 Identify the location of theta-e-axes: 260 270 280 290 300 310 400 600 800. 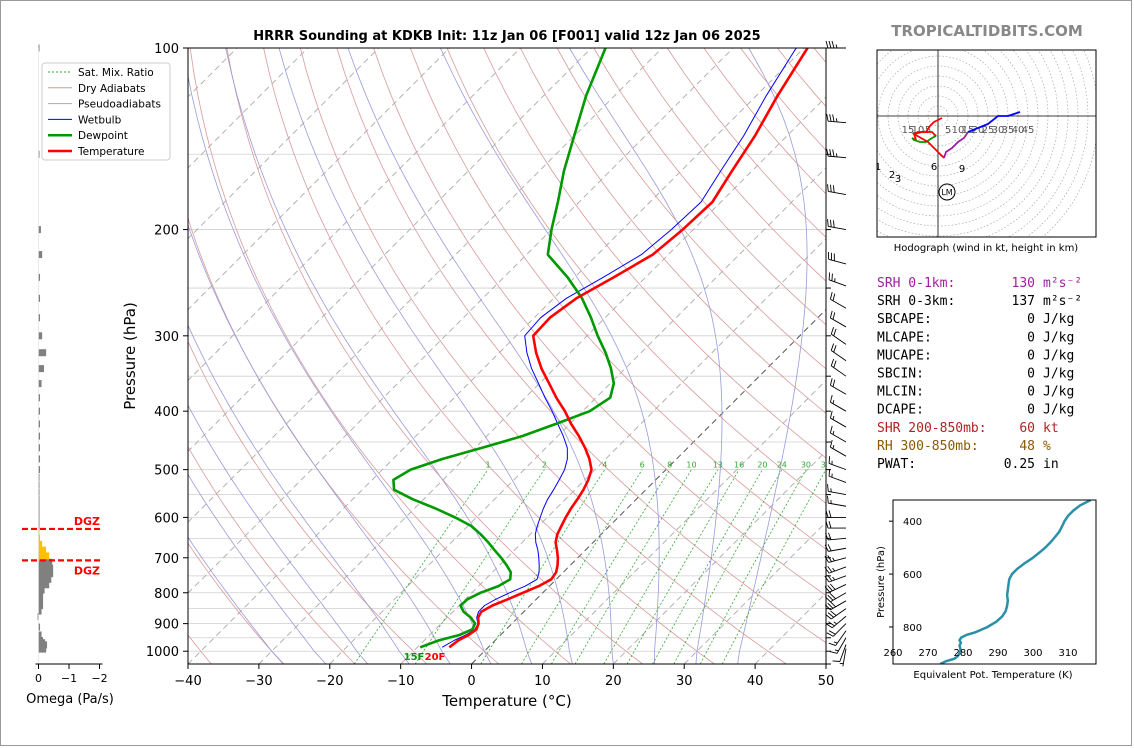
(980, 588).